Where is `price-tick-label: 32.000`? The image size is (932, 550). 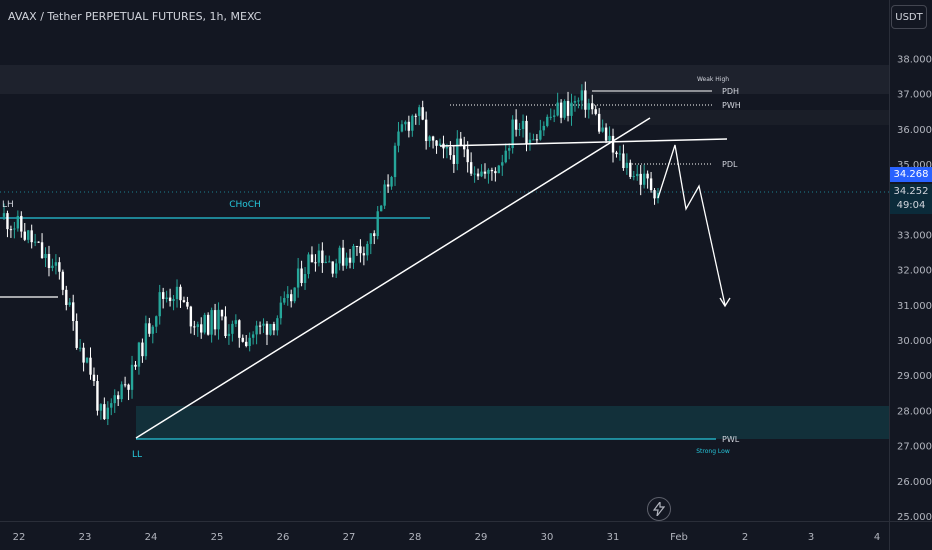 price-tick-label: 32.000 is located at coordinates (914, 271).